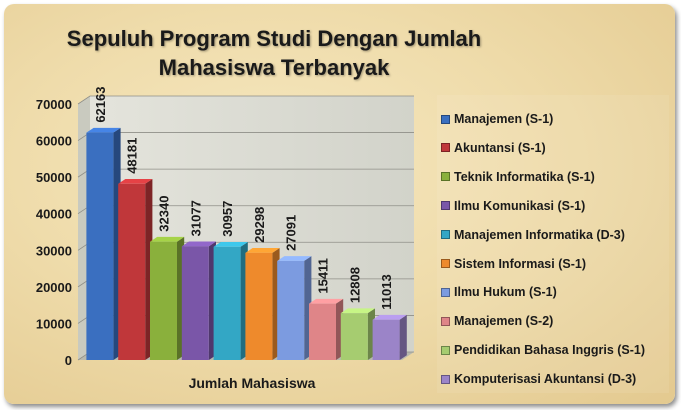 Image resolution: width=681 pixels, height=410 pixels. What do you see at coordinates (354, 285) in the screenshot?
I see `data-label: 12808` at bounding box center [354, 285].